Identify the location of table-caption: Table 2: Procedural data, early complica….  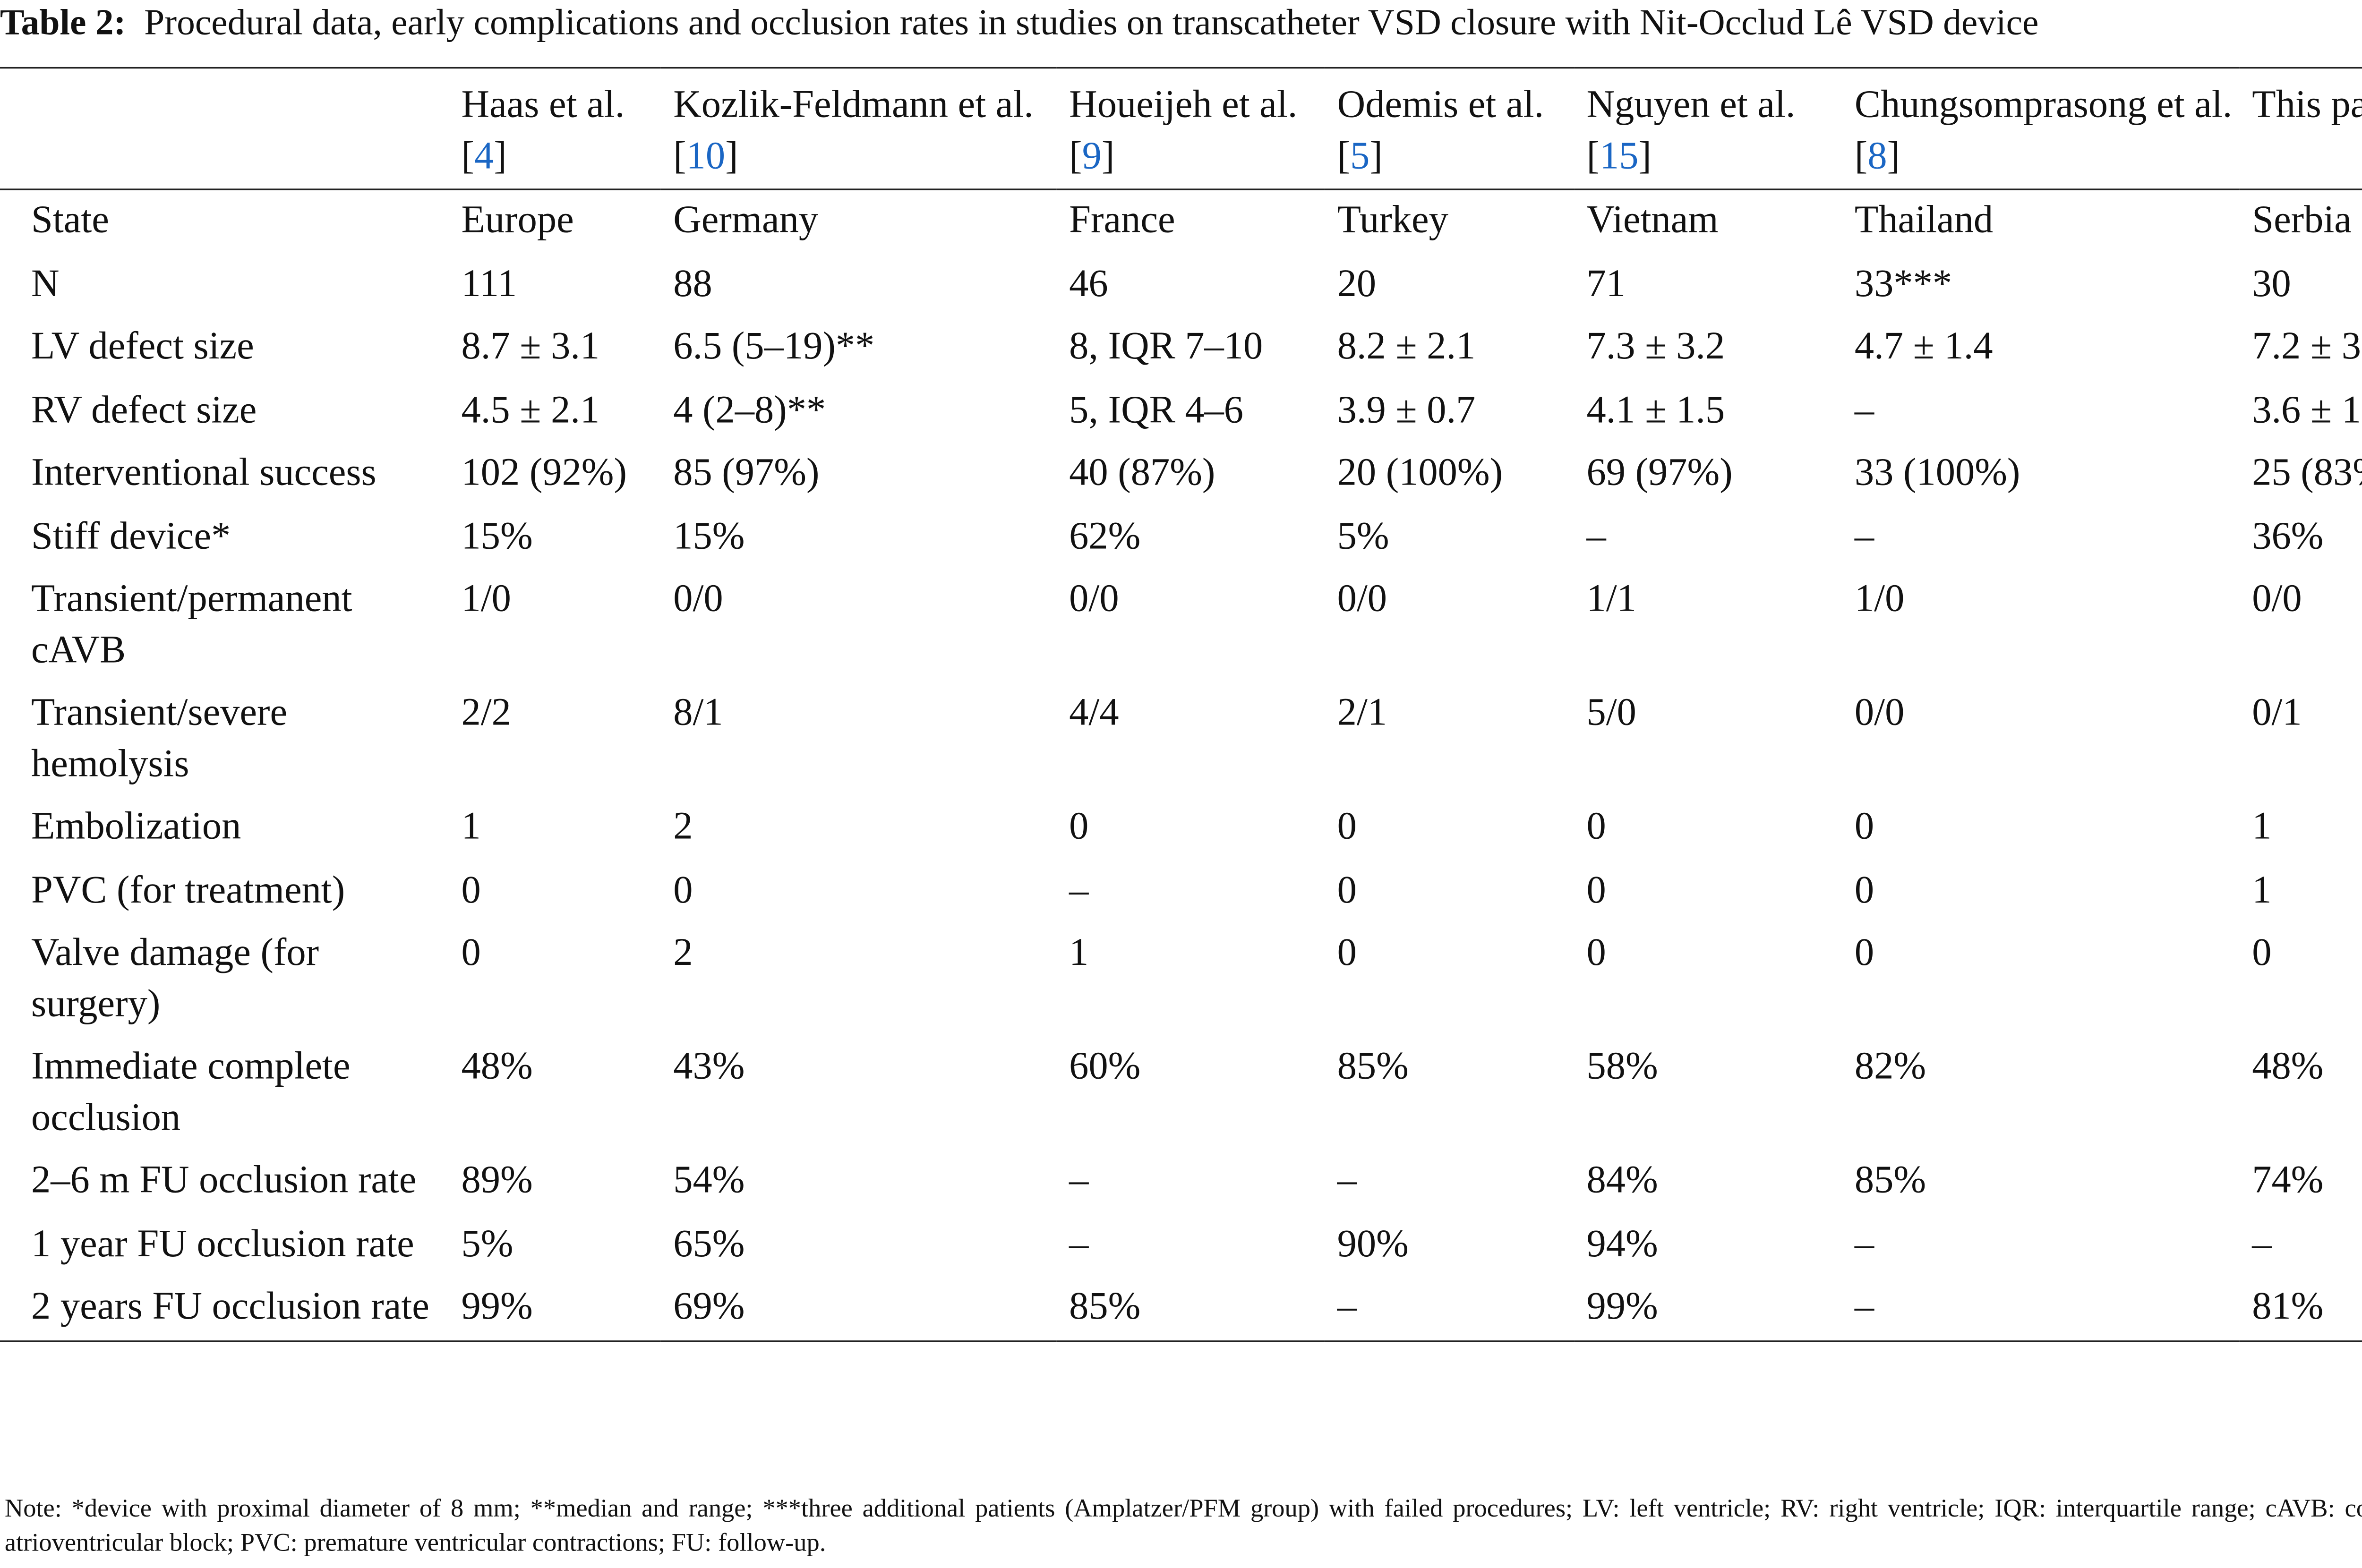
(1181, 24).